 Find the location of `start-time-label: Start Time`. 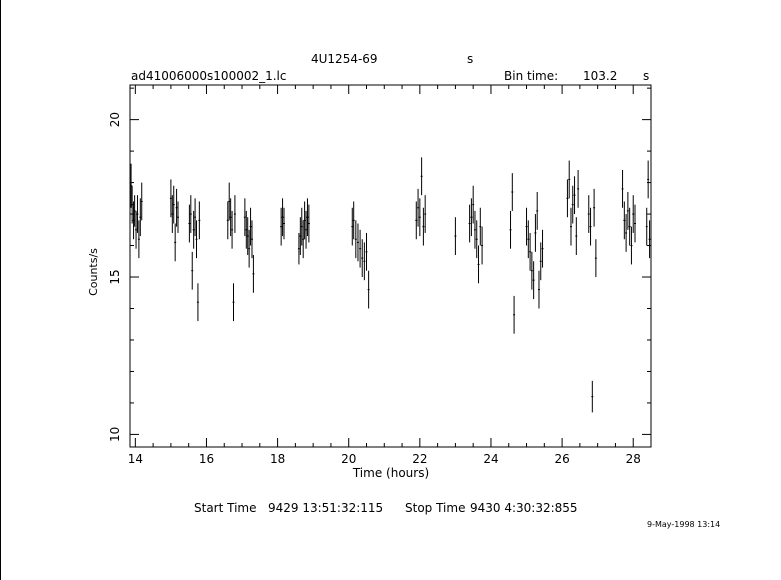

start-time-label: Start Time is located at coordinates (225, 508).